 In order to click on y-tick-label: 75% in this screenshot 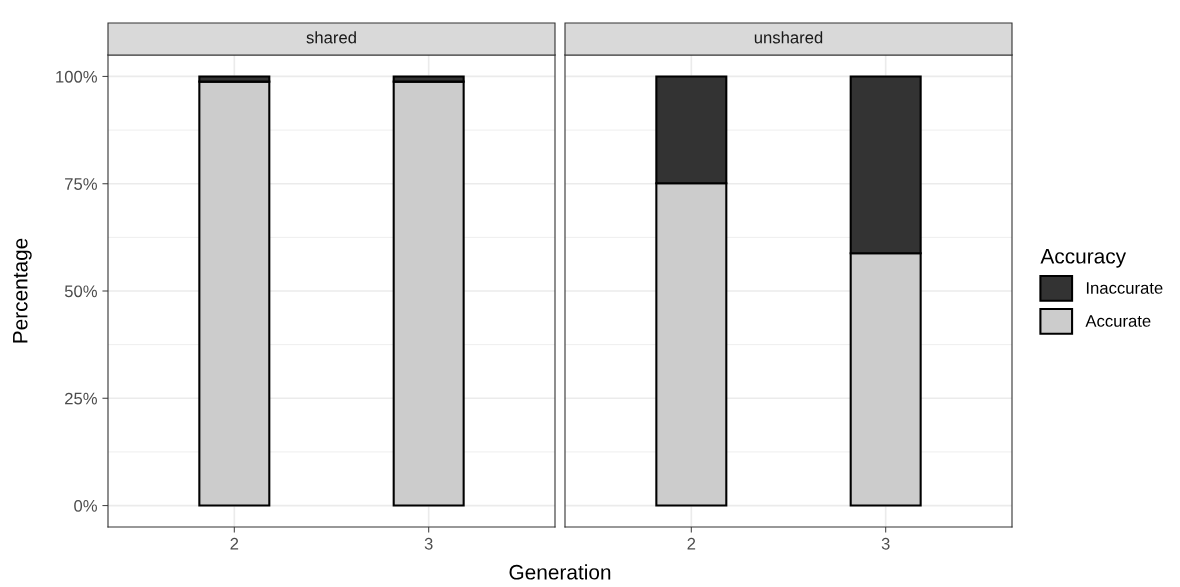, I will do `click(81, 184)`.